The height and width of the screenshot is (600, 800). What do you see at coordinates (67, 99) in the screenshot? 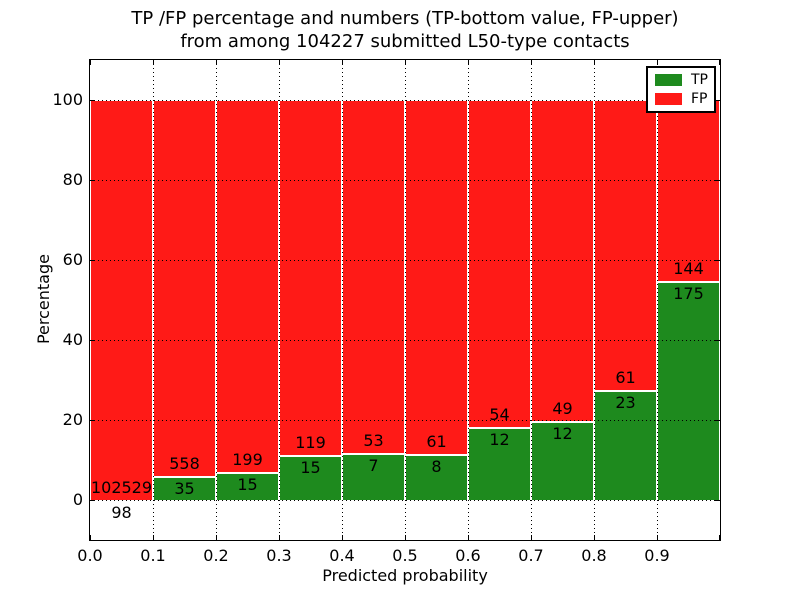
I see `y-tick-label: 100` at bounding box center [67, 99].